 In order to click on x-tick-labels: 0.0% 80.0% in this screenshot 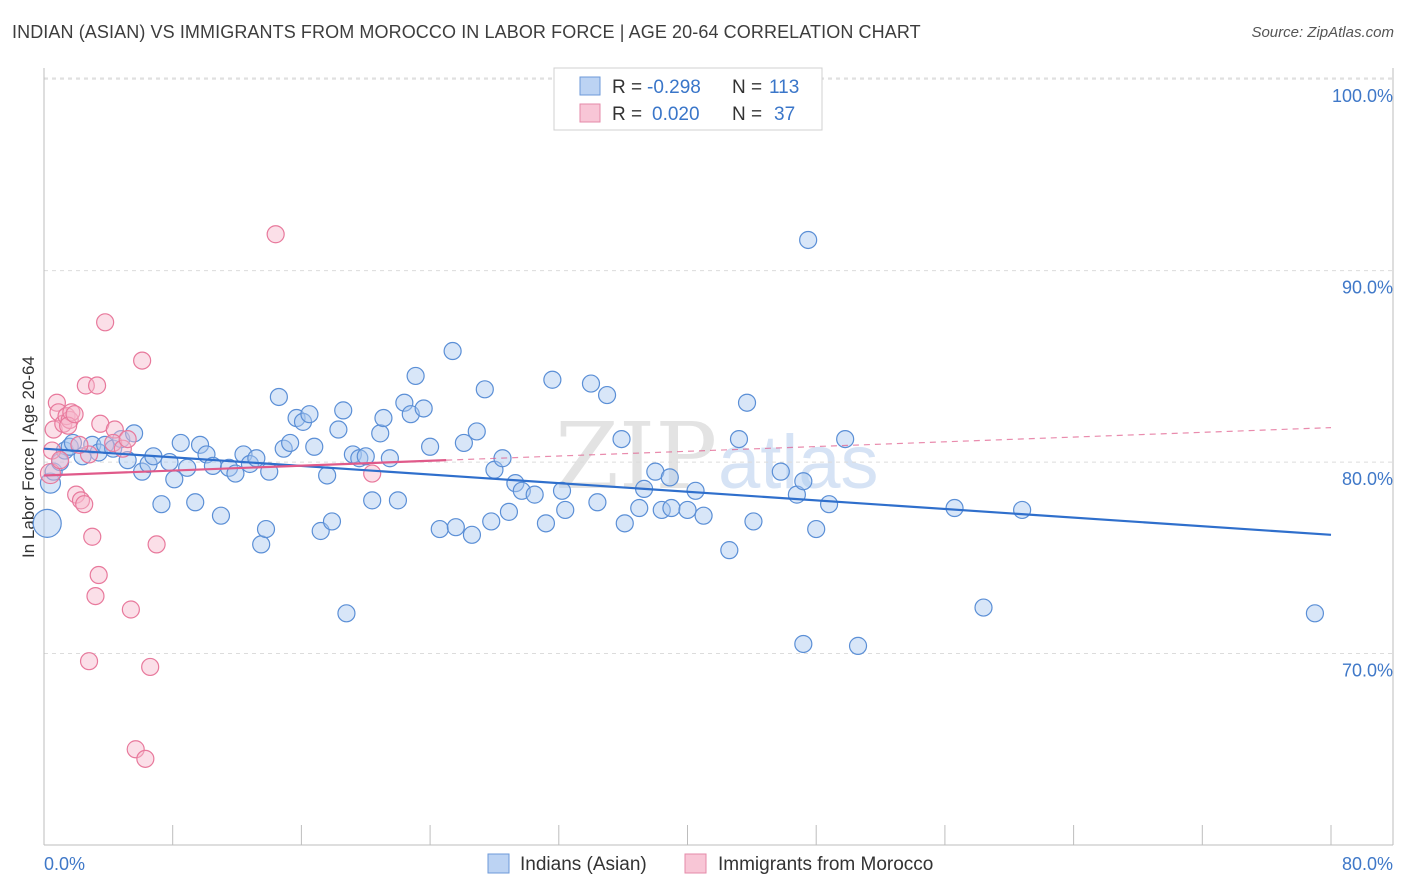, I will do `click(718, 864)`.